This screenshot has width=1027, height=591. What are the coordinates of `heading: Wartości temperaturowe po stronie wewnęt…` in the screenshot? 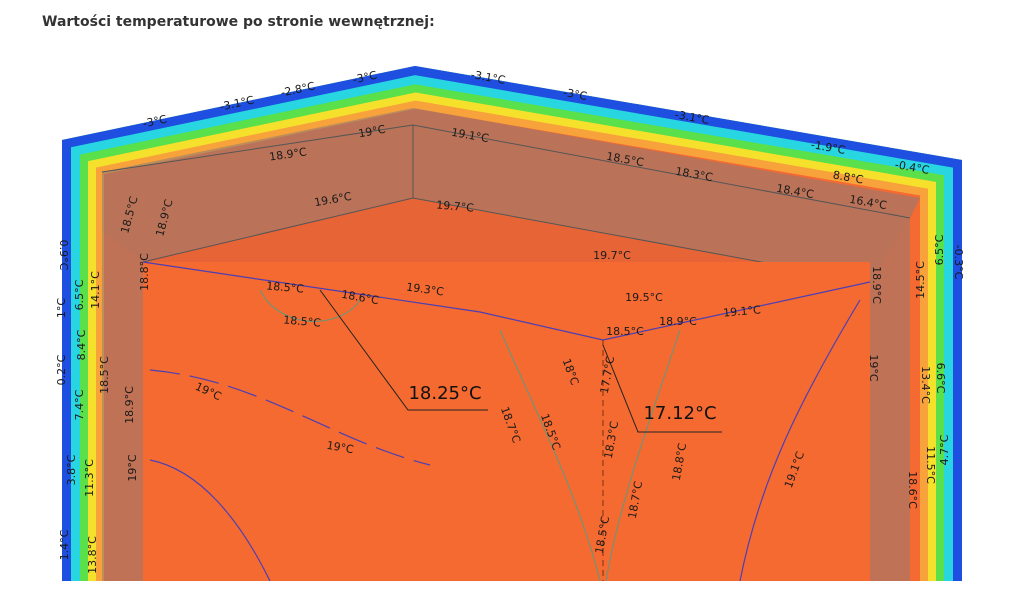 It's located at (238, 22).